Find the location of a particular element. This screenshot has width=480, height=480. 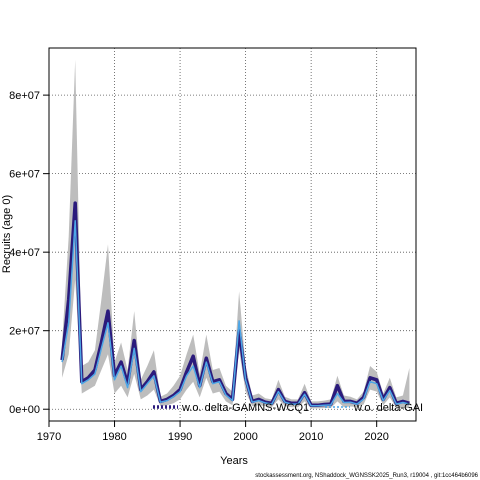

y-axis-title: Recruits (age 0) is located at coordinates (7, 234).